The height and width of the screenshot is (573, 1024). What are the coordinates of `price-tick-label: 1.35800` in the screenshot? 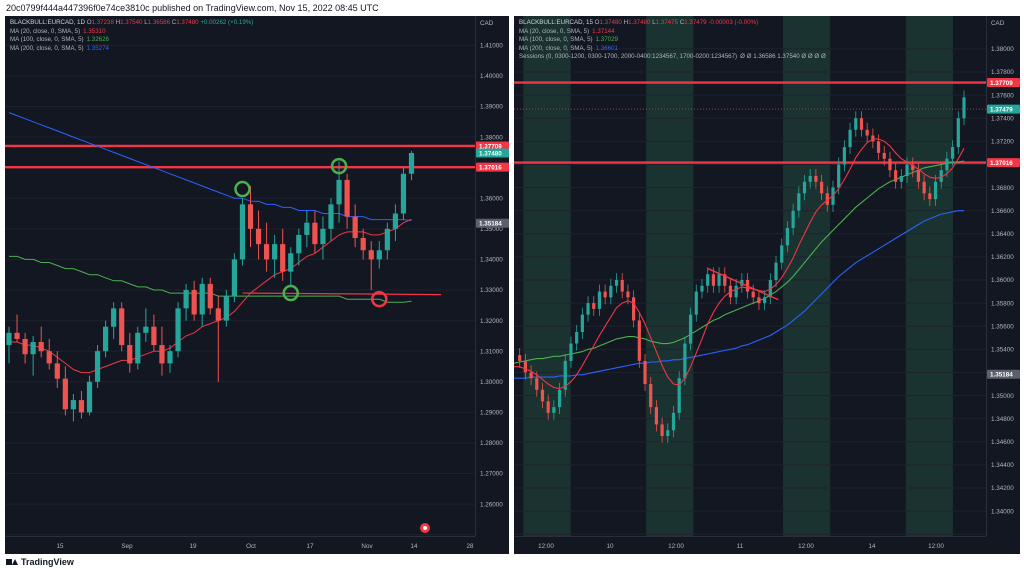 It's located at (1002, 303).